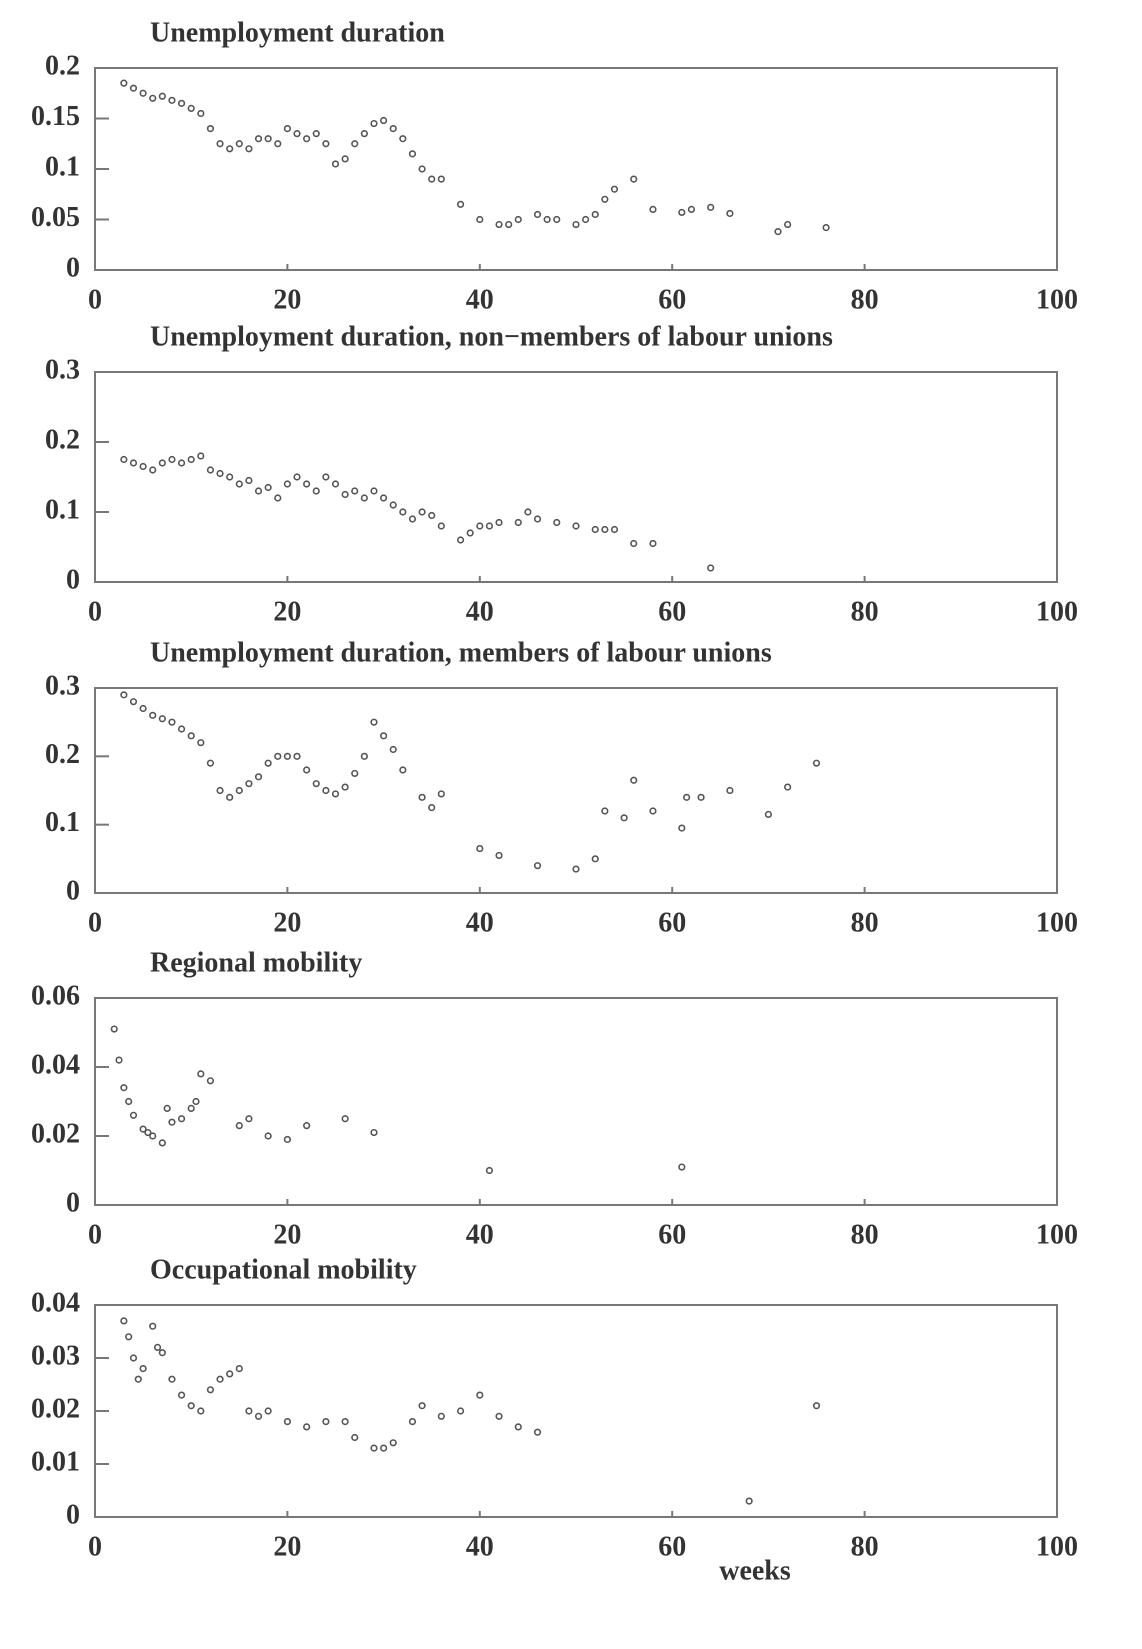 This screenshot has height=1649, width=1142. What do you see at coordinates (672, 1234) in the screenshot?
I see `x-tick-label: 60` at bounding box center [672, 1234].